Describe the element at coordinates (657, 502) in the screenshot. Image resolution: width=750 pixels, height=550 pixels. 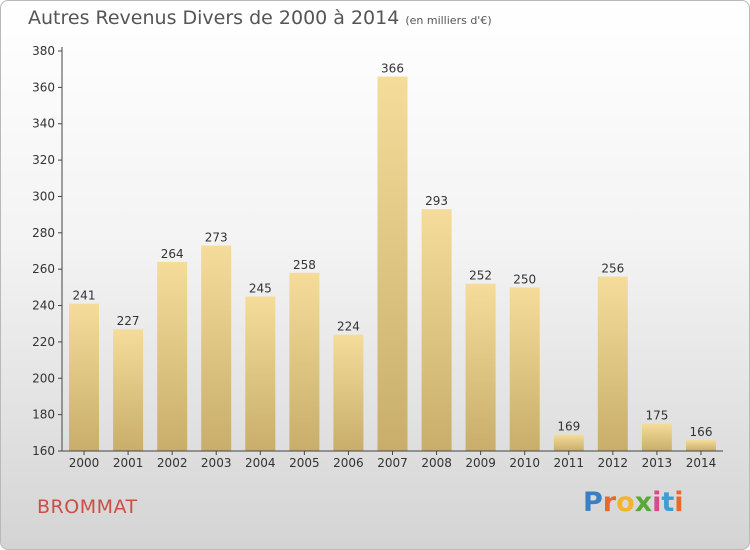
I see `logo-letter-4: i` at that location.